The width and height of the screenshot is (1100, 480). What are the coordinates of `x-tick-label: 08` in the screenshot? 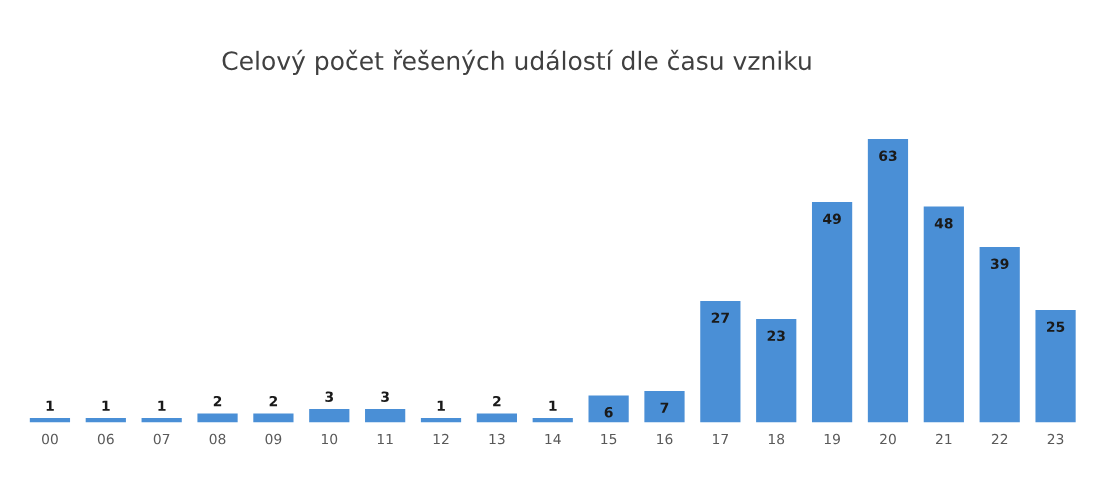 It's located at (217, 439).